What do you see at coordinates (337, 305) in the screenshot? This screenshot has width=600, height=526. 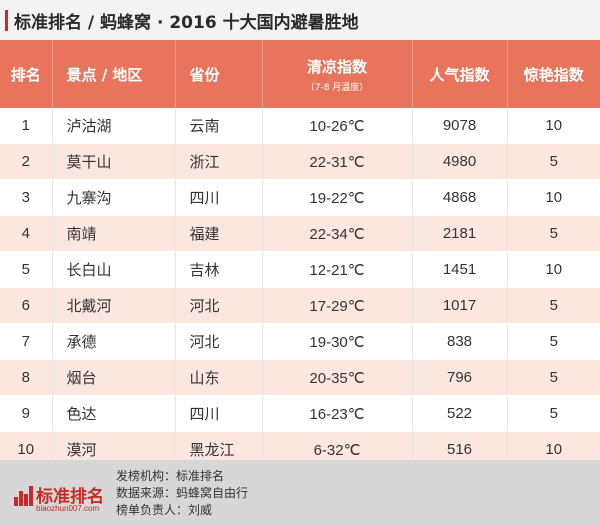 I see `cell-temperature: 17-29℃` at bounding box center [337, 305].